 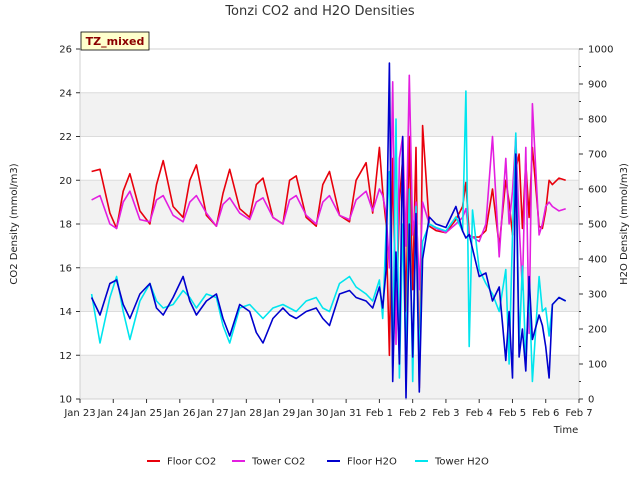 I want to click on x-tick-label: Jan 24, so click(x=113, y=413).